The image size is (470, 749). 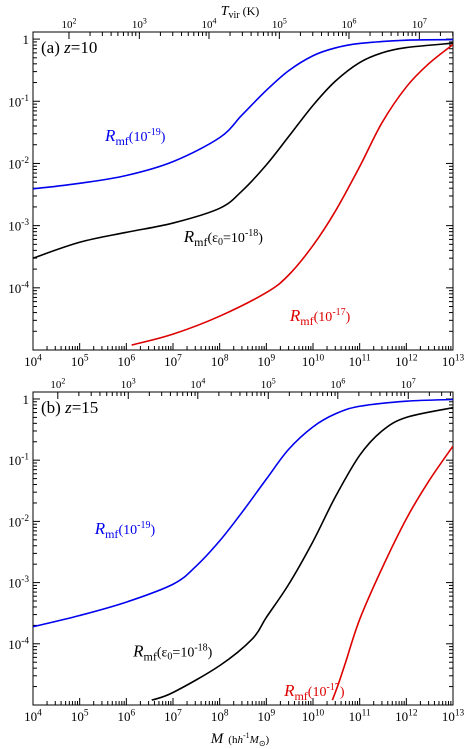 What do you see at coordinates (69, 407) in the screenshot?
I see `panel-label: (b) z=15` at bounding box center [69, 407].